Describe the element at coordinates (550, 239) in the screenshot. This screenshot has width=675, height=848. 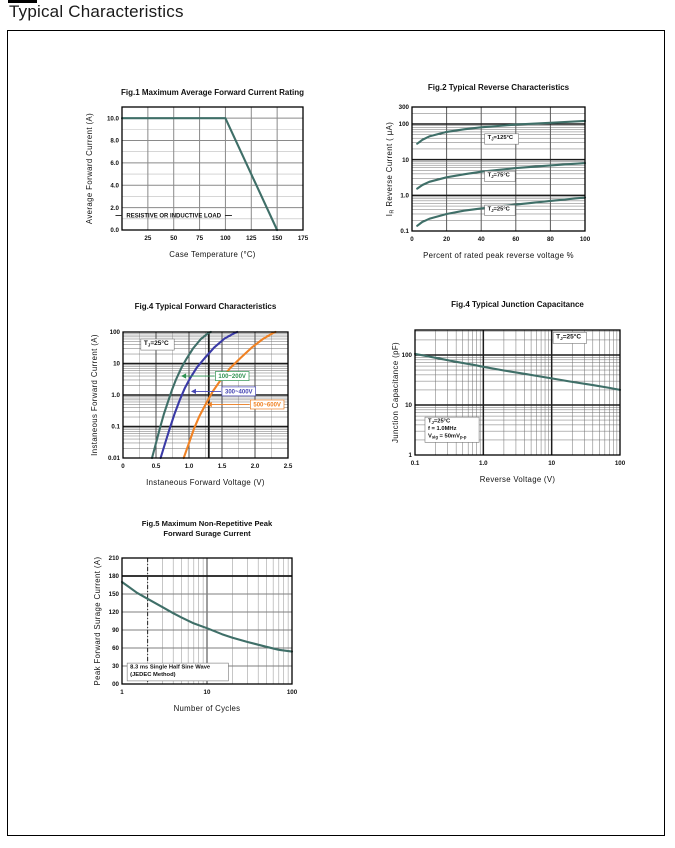
I see `x-tick-label: 80` at that location.